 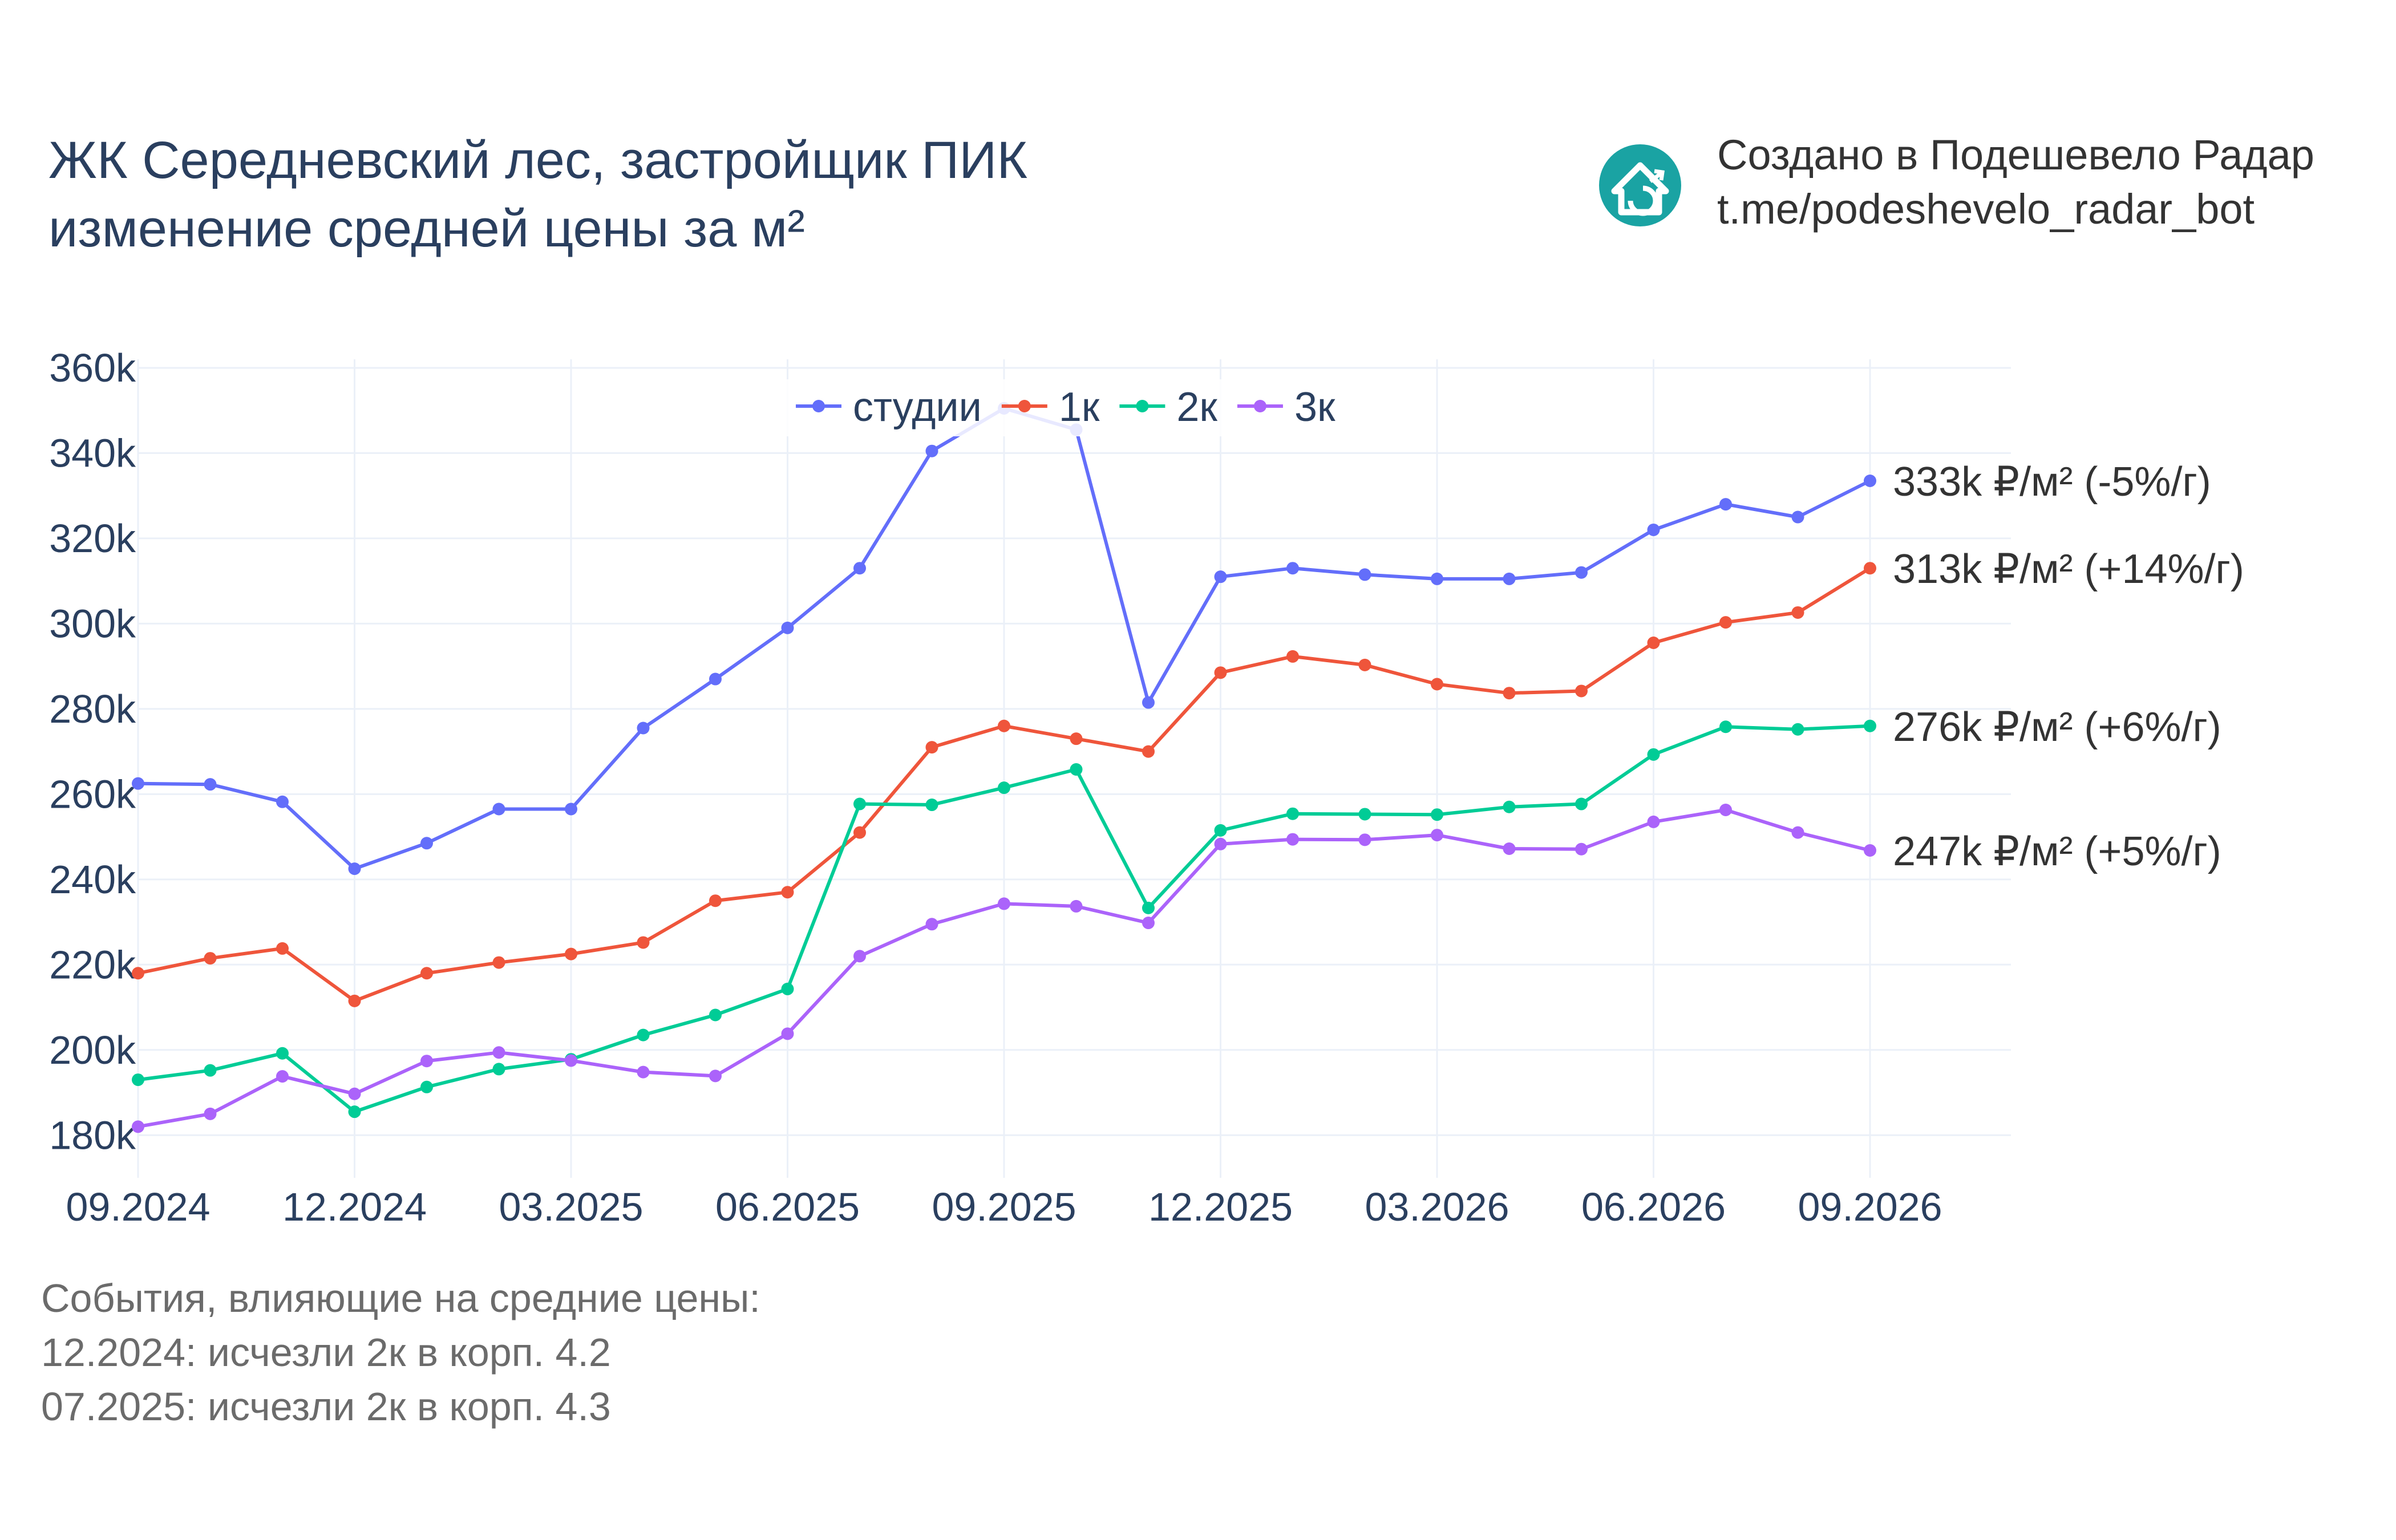 What do you see at coordinates (1986, 209) in the screenshot?
I see `credit-line2: t.me/podeshevelo_radar_bot` at bounding box center [1986, 209].